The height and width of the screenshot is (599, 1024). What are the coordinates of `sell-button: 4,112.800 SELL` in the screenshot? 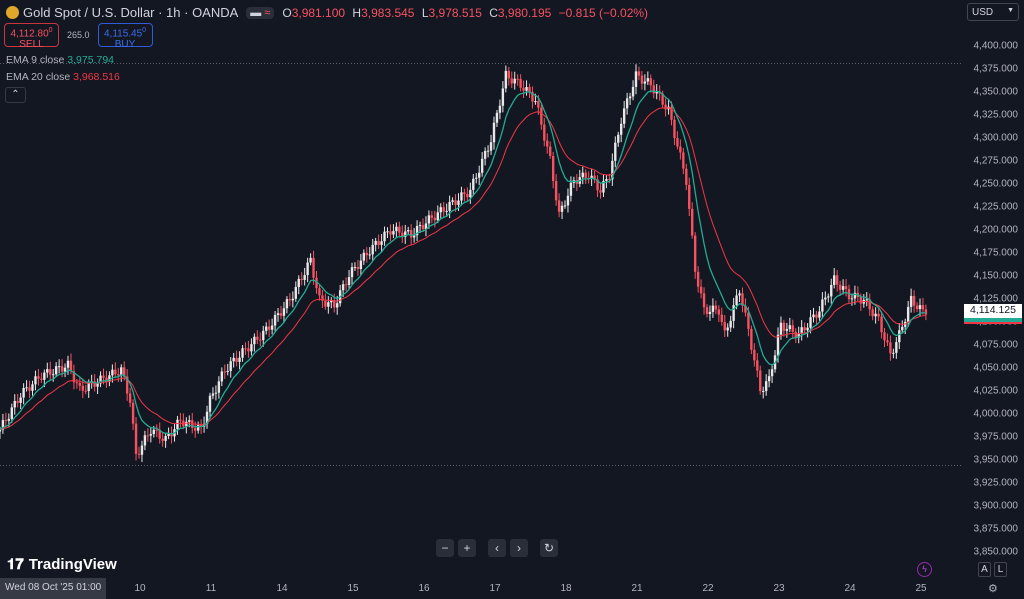 It's located at (31, 36).